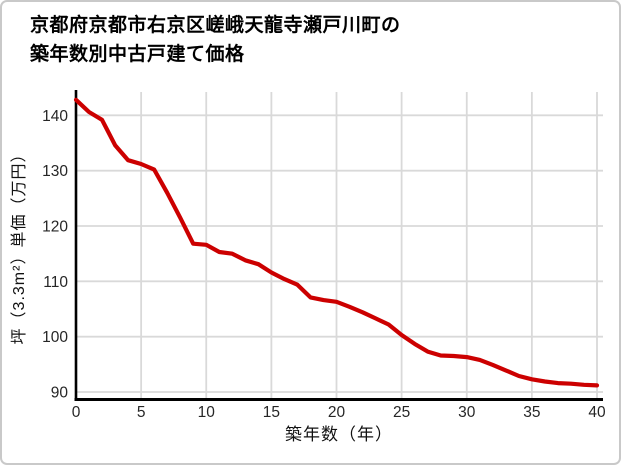 This screenshot has width=621, height=465. What do you see at coordinates (401, 412) in the screenshot?
I see `x-tick-label: 25` at bounding box center [401, 412].